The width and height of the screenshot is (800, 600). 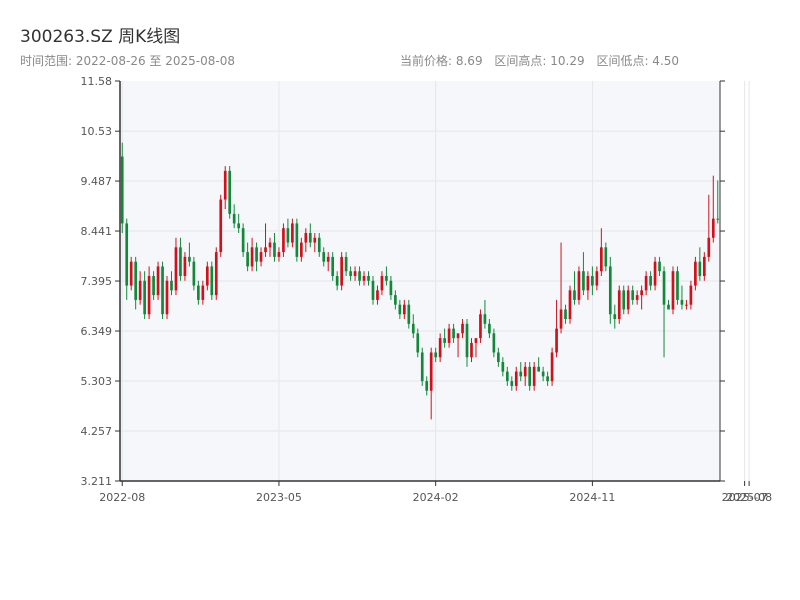 I want to click on x-tick-label: 2025-08, so click(x=749, y=497).